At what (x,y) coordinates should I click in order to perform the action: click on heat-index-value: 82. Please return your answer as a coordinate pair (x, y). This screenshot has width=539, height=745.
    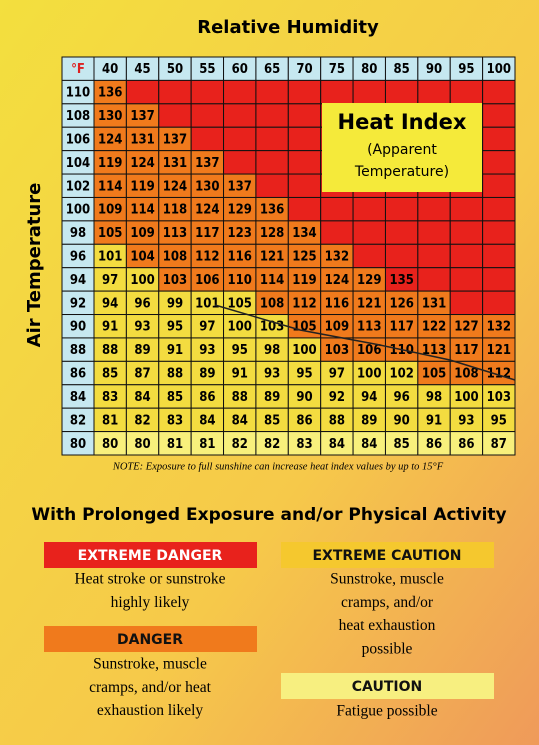
    Looking at the image, I should click on (272, 444).